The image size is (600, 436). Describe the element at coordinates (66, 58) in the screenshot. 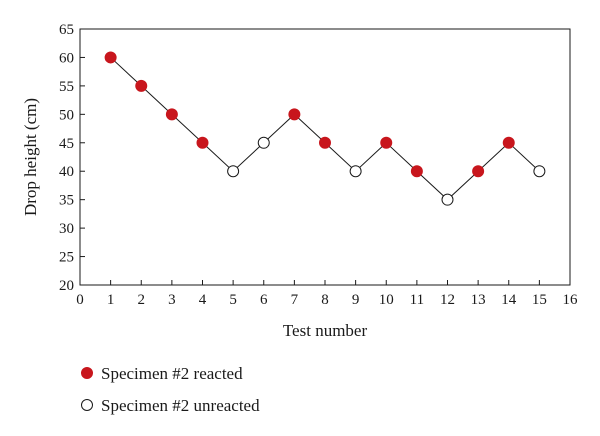

I see `y-tick-label: 60` at that location.